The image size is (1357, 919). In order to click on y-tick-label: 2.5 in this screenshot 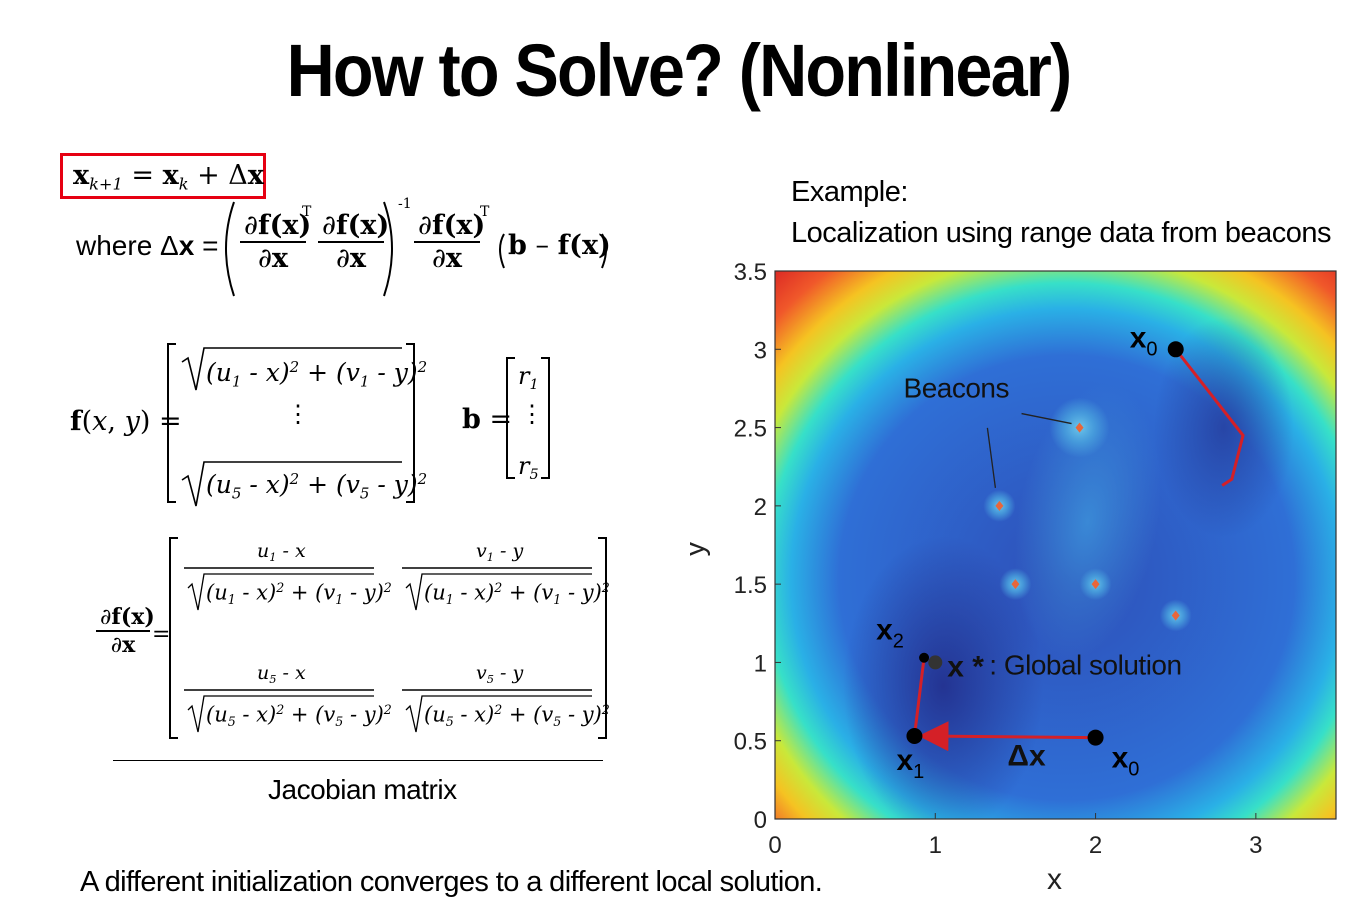, I will do `click(750, 429)`.